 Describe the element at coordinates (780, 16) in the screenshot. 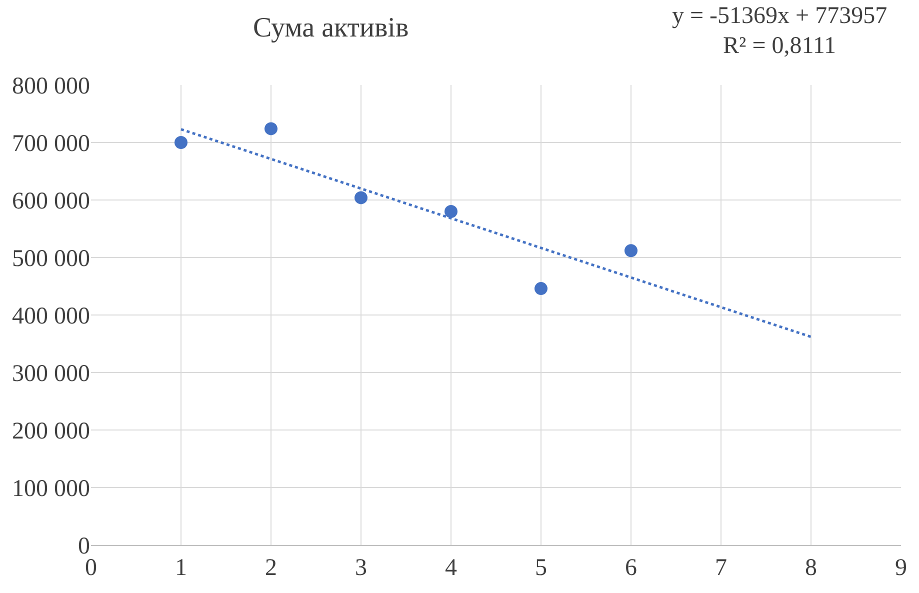

I see `text: y = -51369x + 773957` at that location.